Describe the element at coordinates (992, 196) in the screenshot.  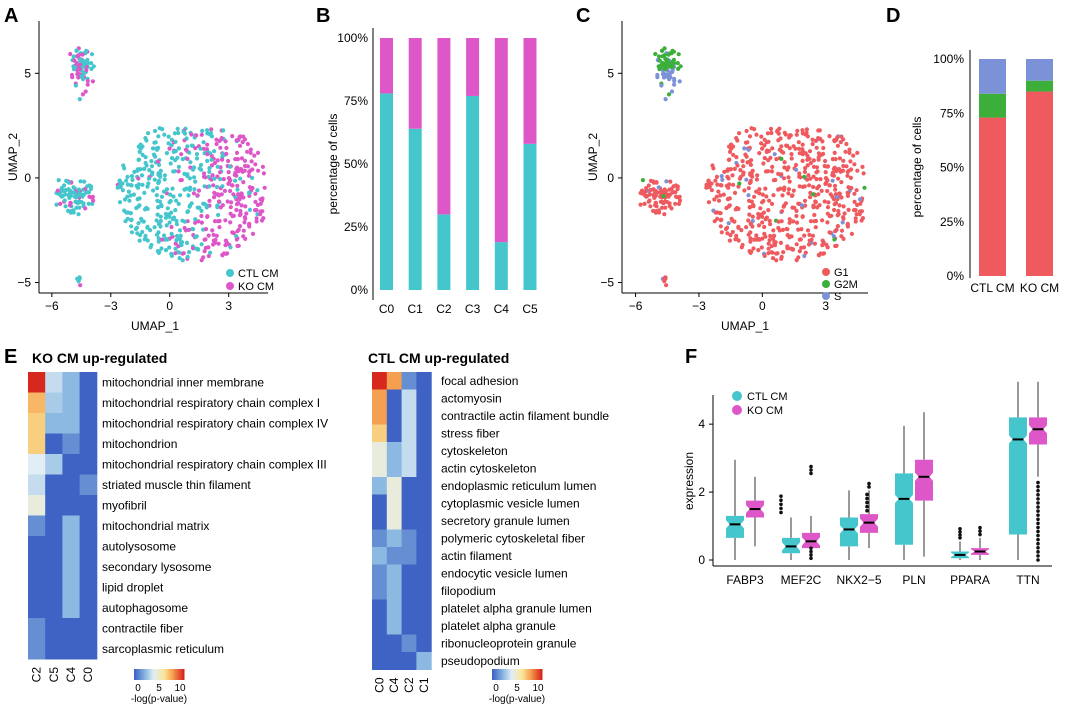
I see `bar-g1-ctl` at that location.